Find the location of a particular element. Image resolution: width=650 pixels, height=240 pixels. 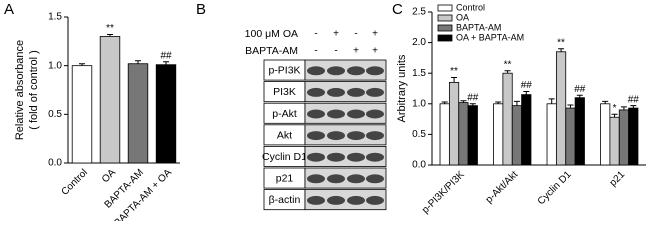

treatment-label: 100 μM OA is located at coordinates (271, 34).